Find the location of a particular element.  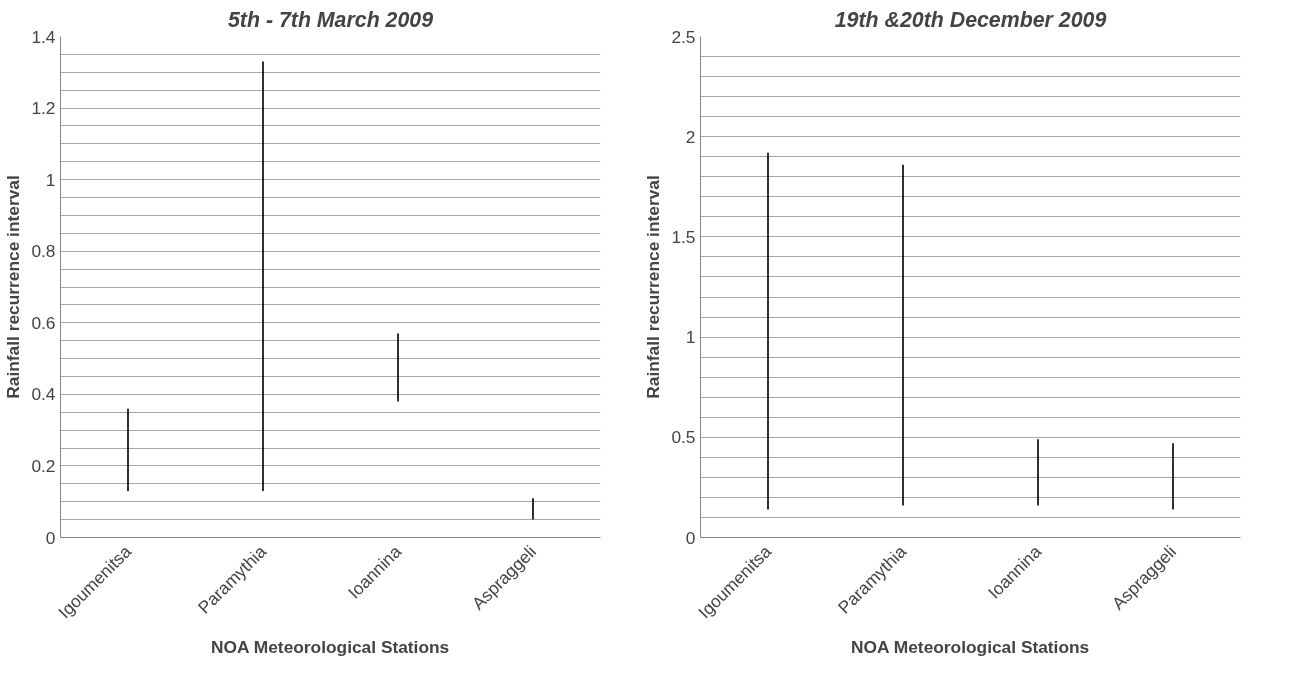

y-tick-label: 0.2 is located at coordinates (43, 465).